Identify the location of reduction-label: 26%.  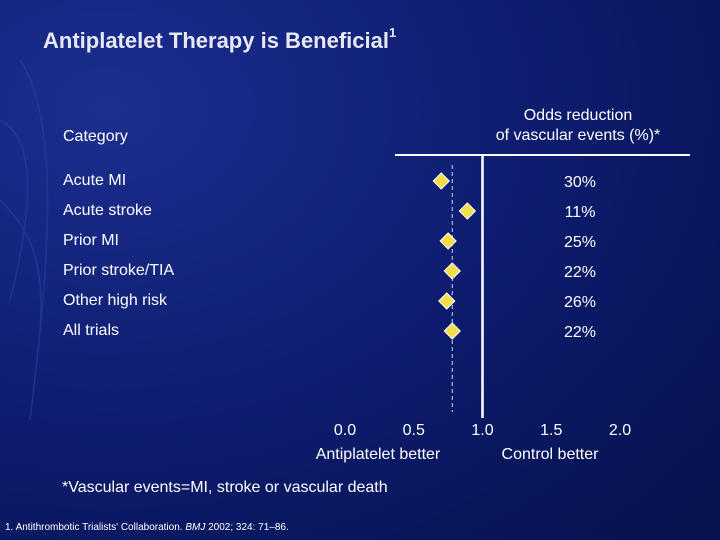
(580, 302).